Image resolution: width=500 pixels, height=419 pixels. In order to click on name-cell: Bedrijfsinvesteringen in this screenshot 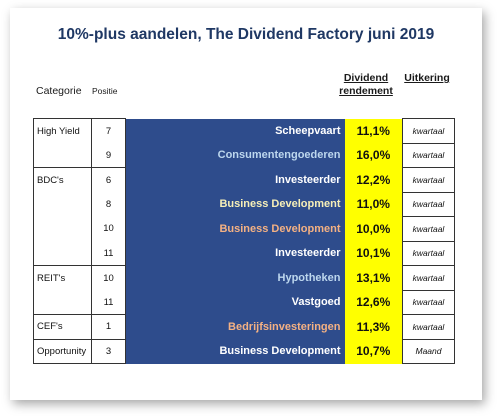, I will do `click(235, 326)`.